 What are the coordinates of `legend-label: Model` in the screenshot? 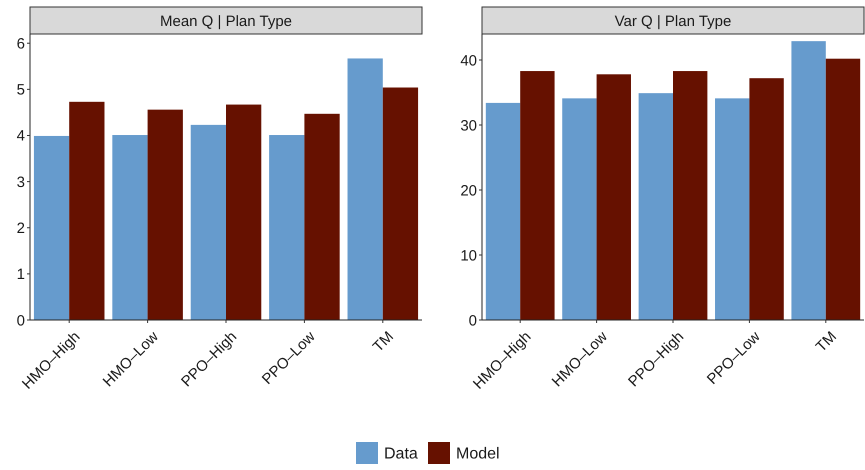 It's located at (478, 454).